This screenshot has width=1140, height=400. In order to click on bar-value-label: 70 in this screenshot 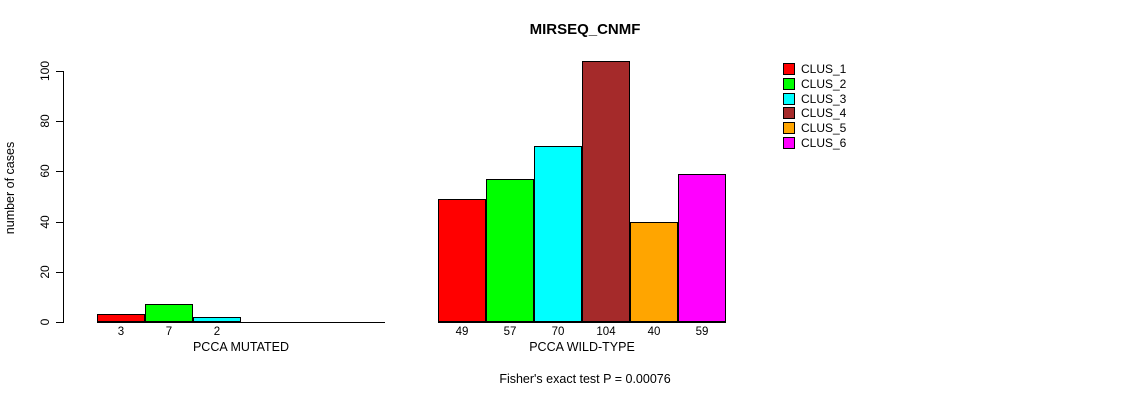, I will do `click(558, 332)`.